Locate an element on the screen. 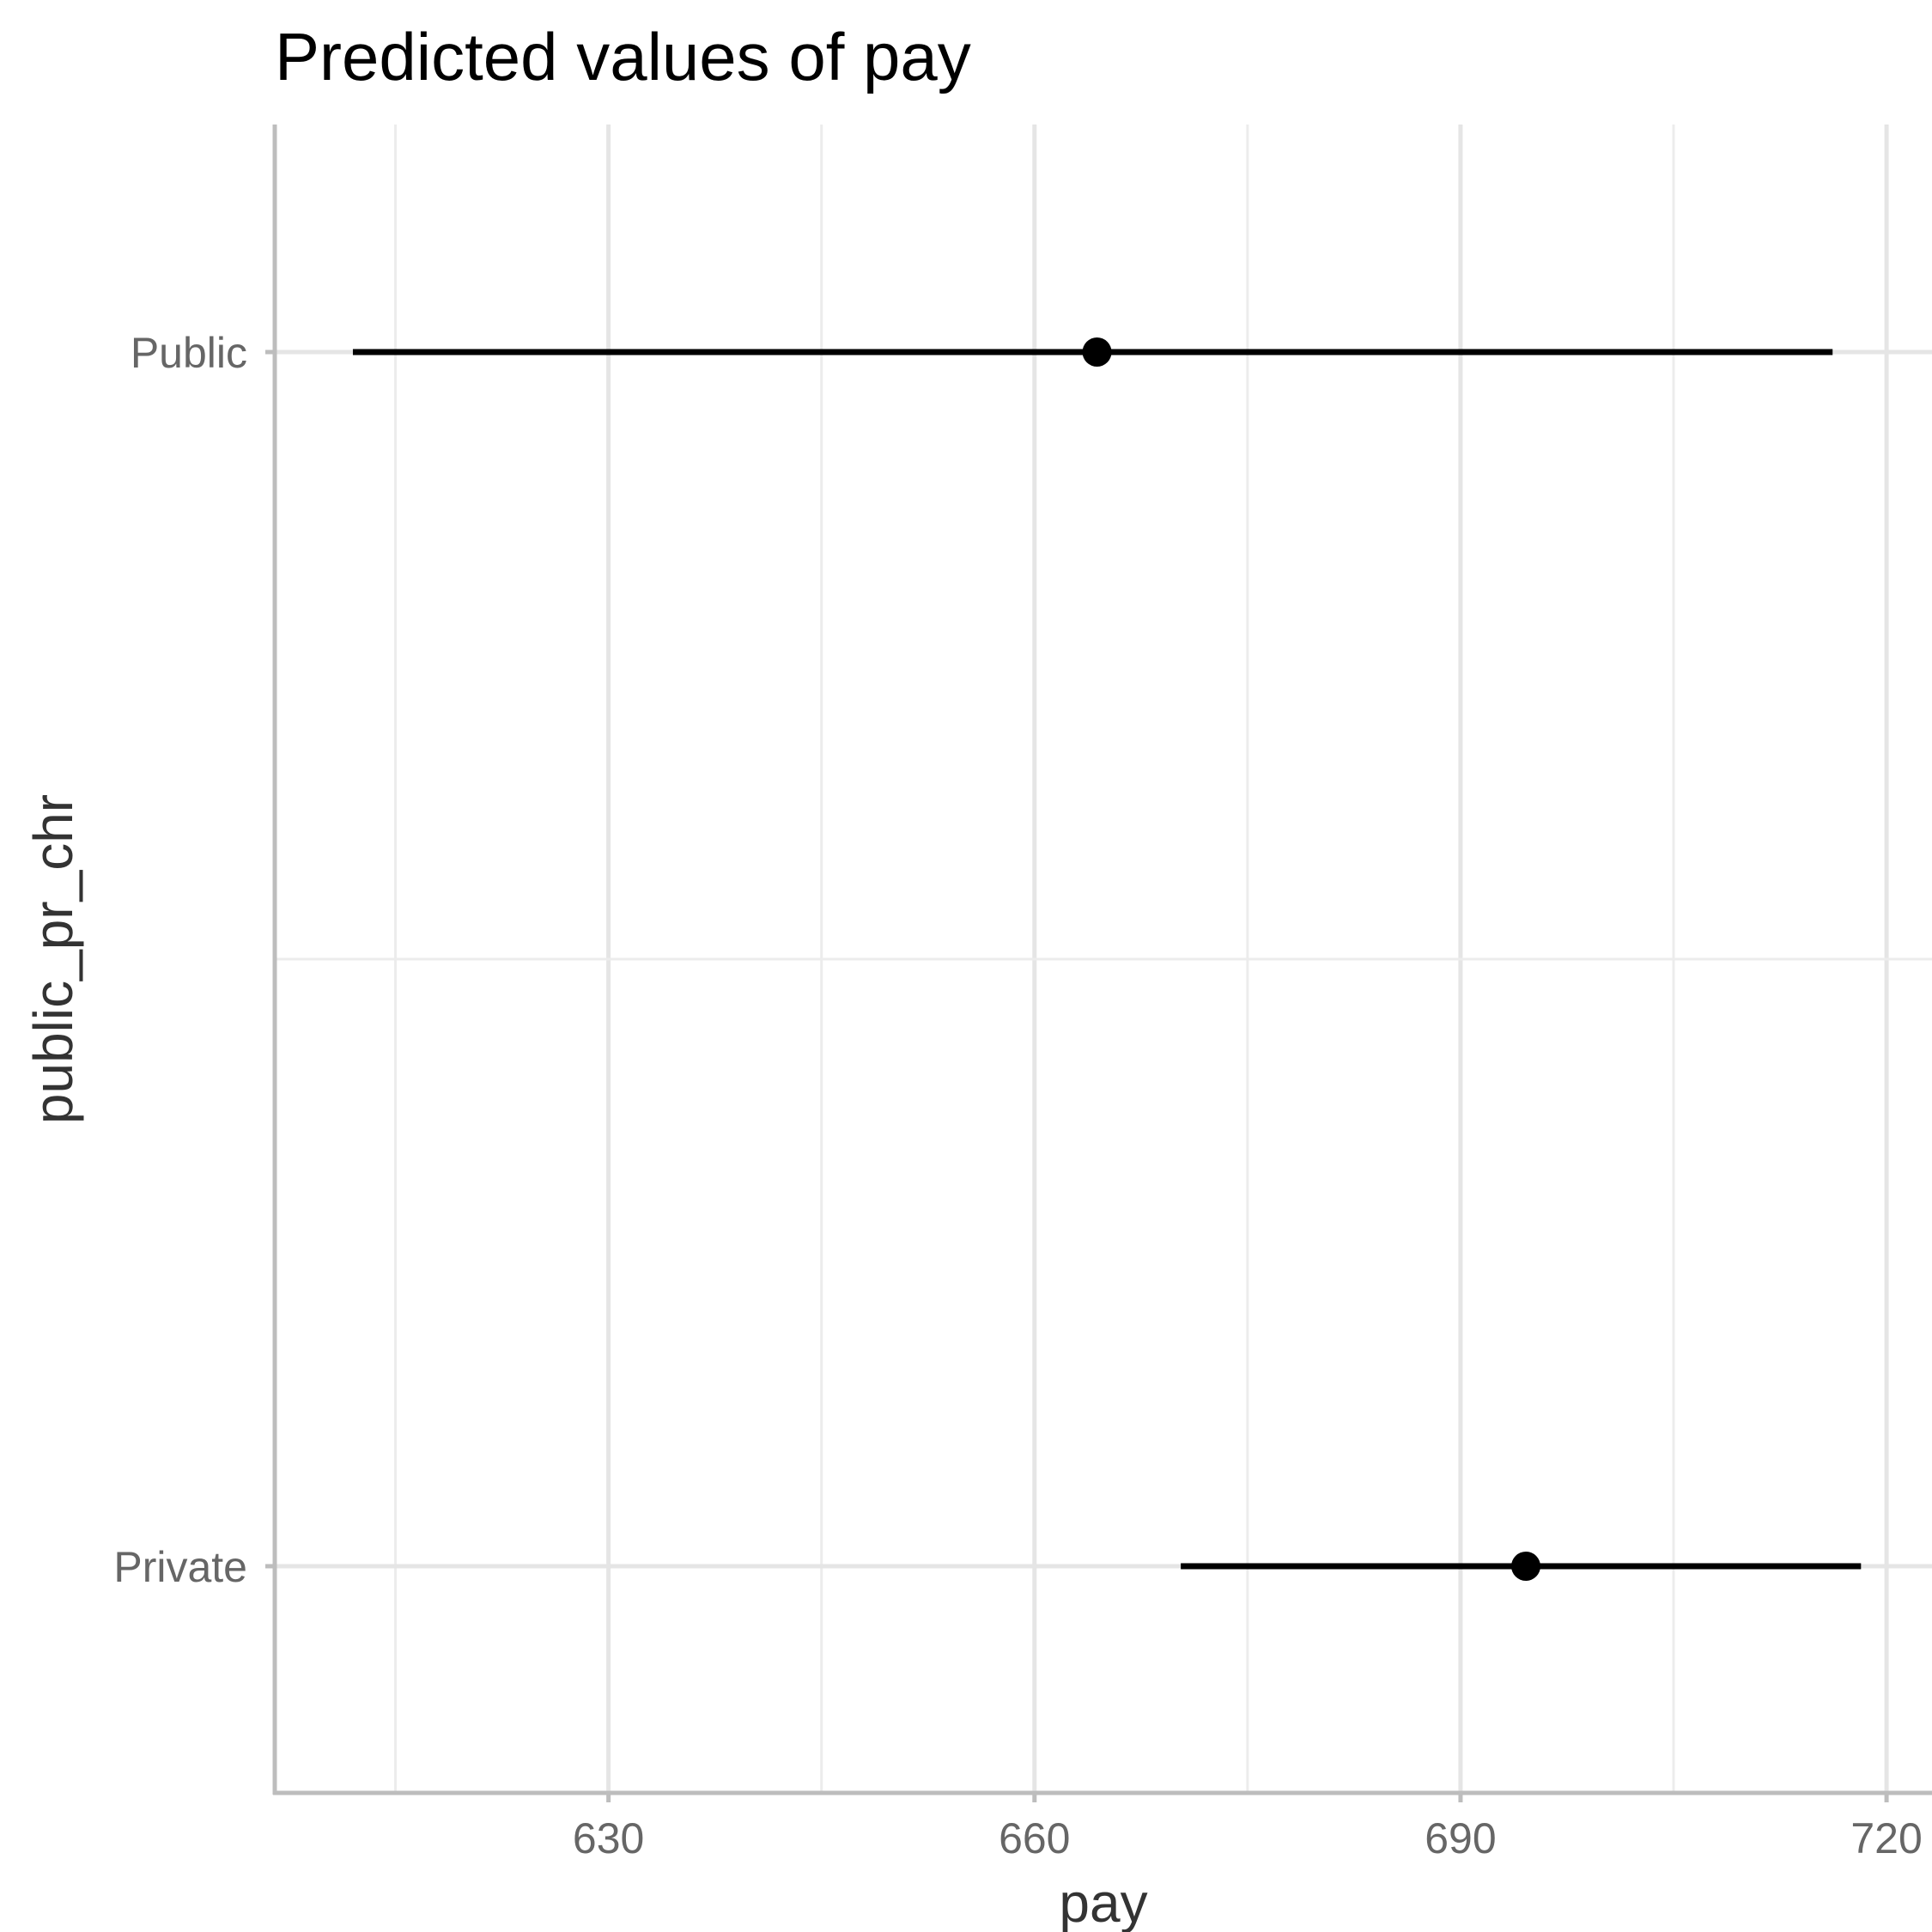 This screenshot has width=1932, height=1932. chart-title: Predicted values of pay is located at coordinates (623, 56).